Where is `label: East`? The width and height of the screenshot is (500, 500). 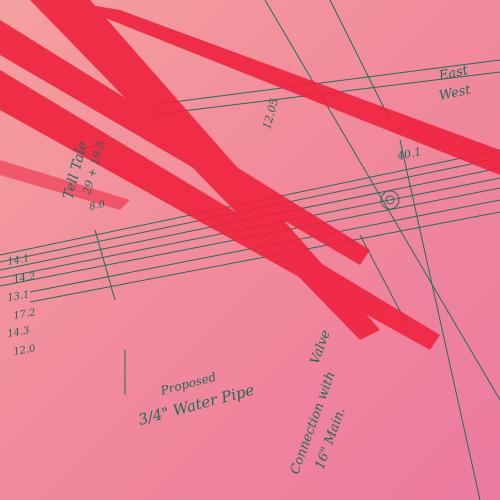 label: East is located at coordinates (453, 73).